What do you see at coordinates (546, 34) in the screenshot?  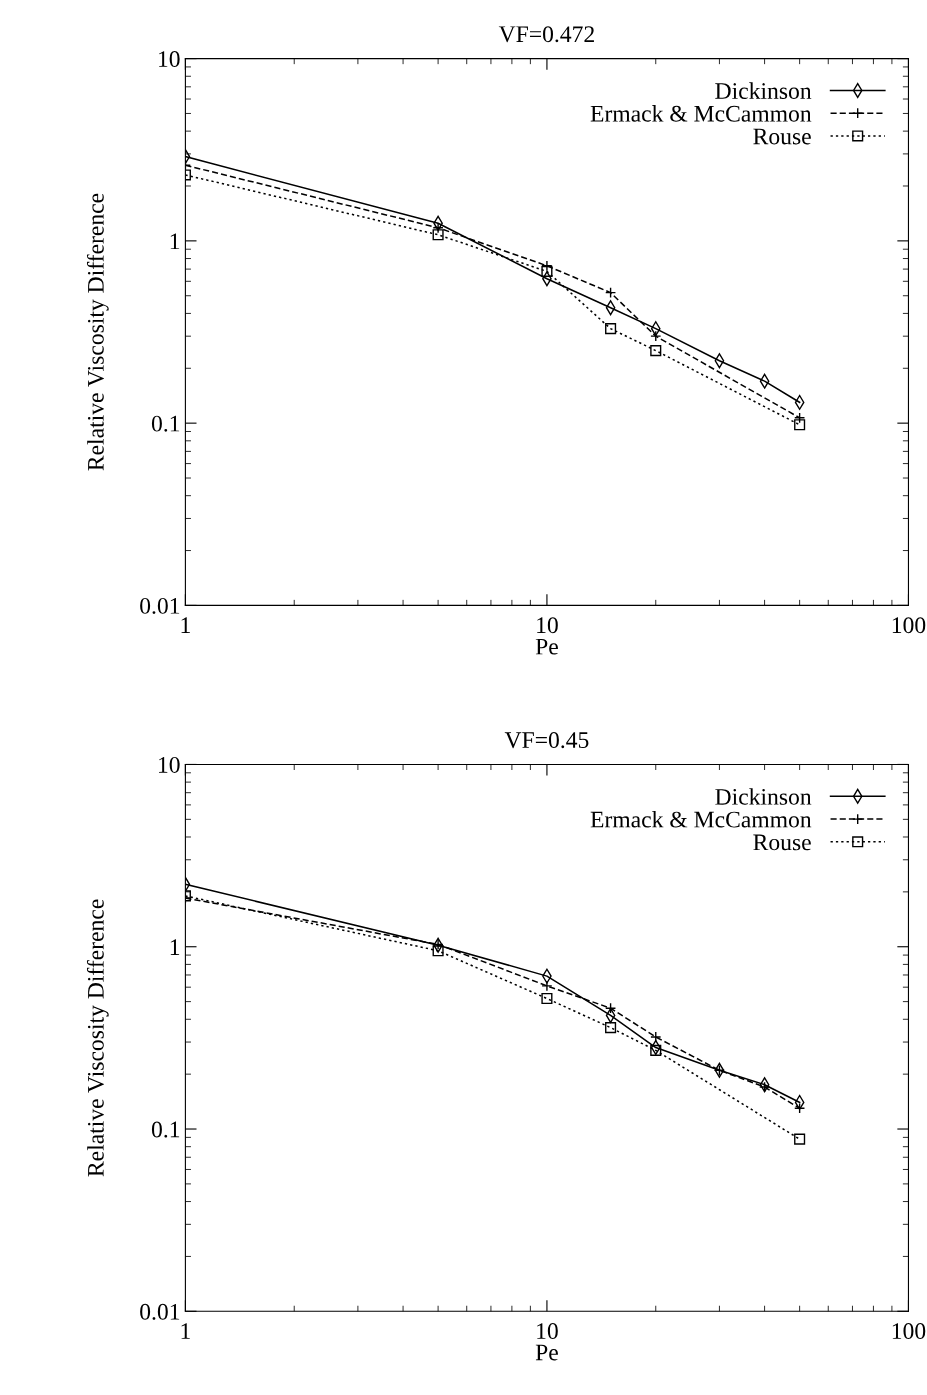 I see `chart-title: VF=0.472` at bounding box center [546, 34].